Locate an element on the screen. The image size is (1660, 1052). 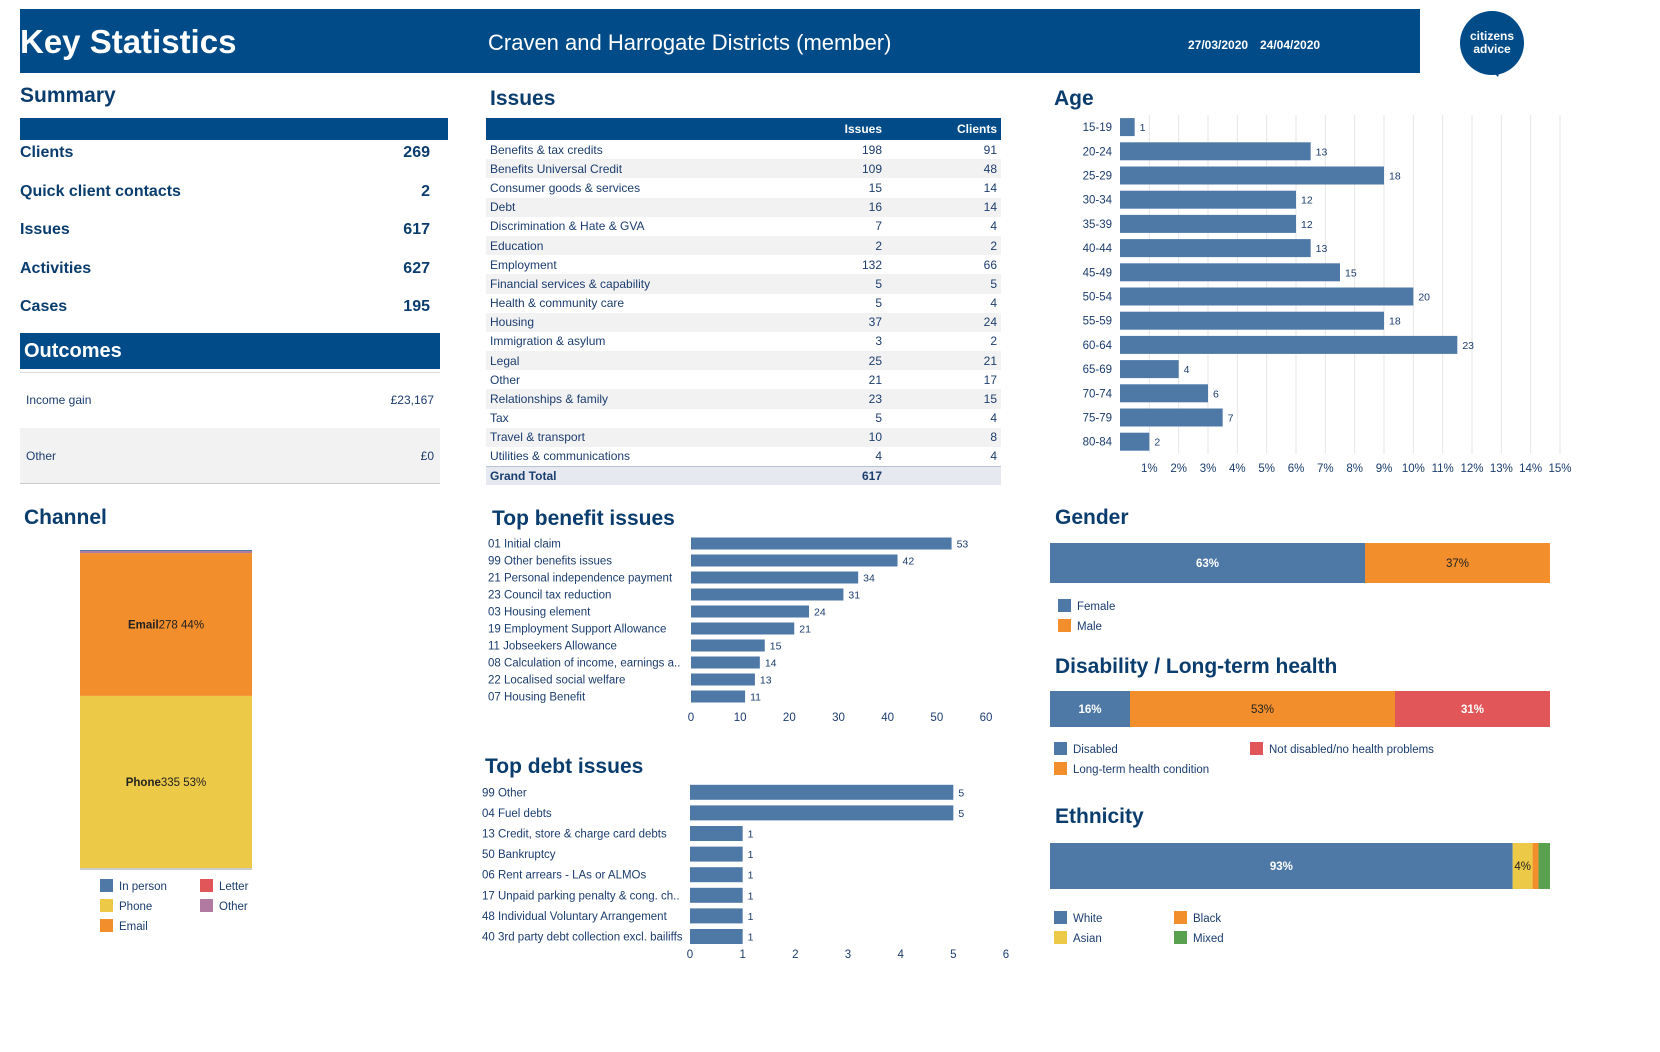
category-label: 23 Council tax reduction is located at coordinates (549, 596).